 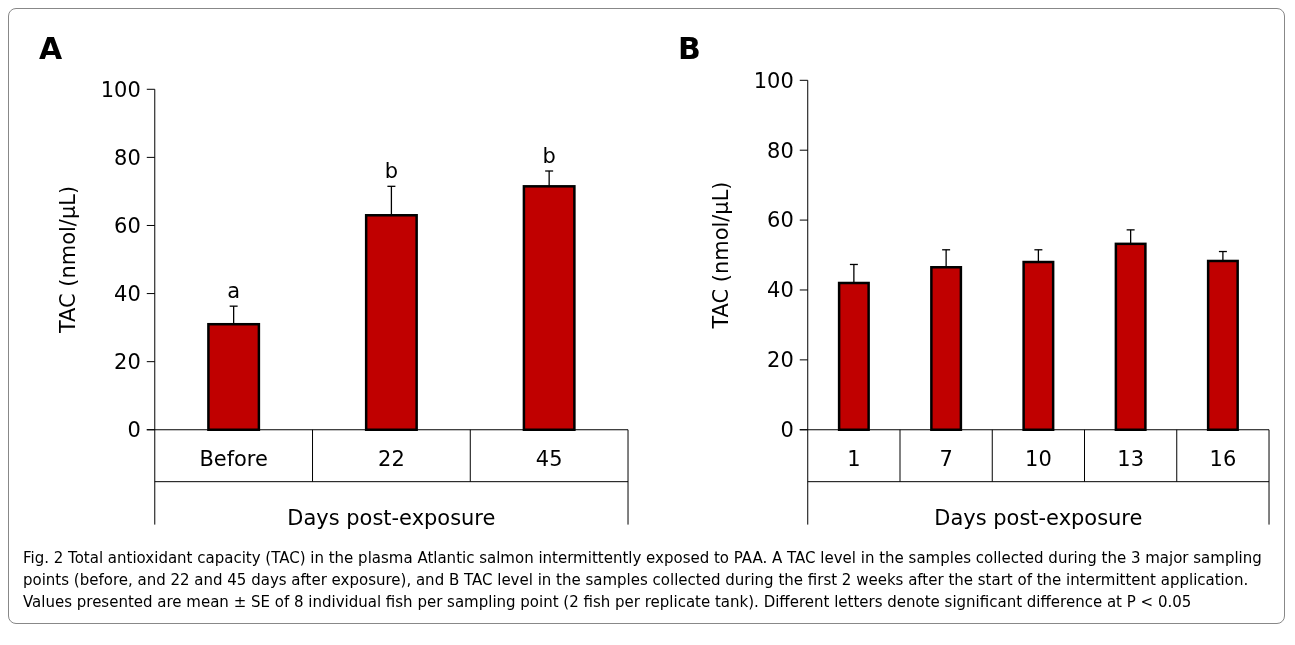 I want to click on x-tick-label: Before, so click(x=233, y=458).